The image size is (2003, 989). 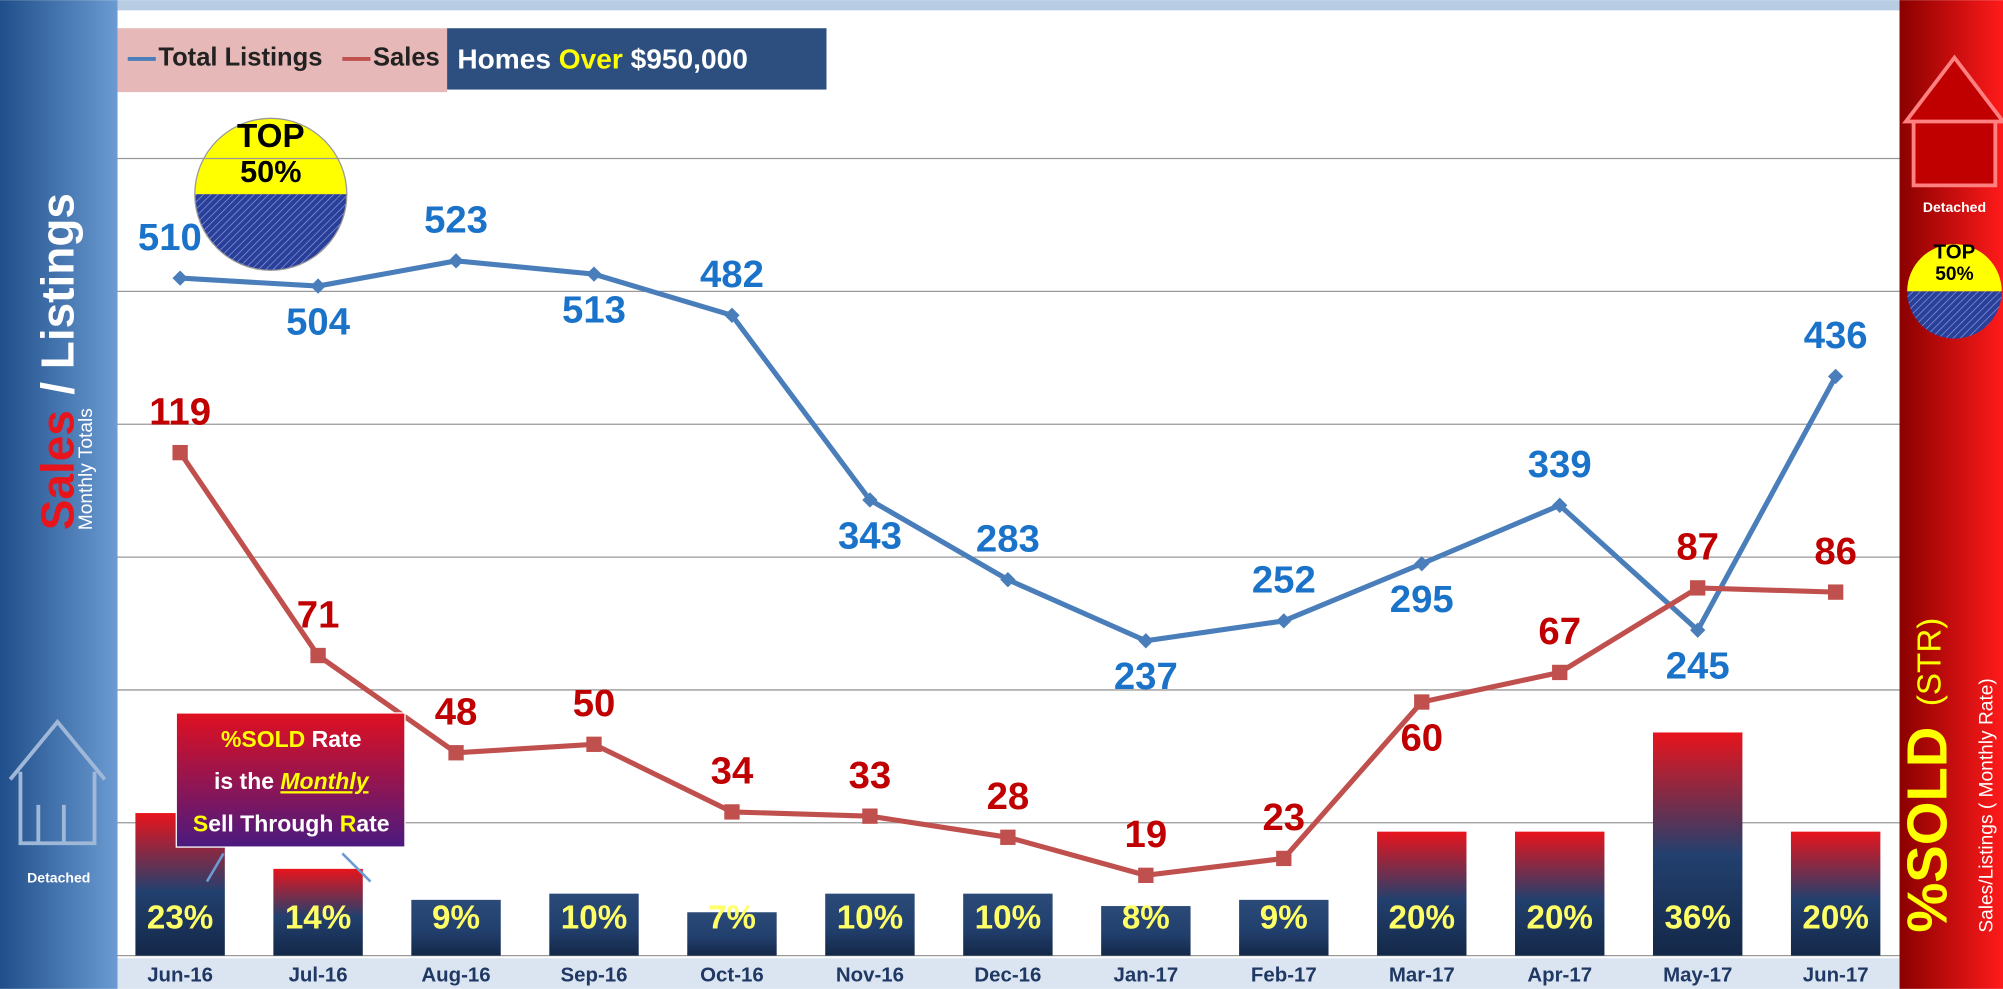 I want to click on bar-label: 9%, so click(x=456, y=918).